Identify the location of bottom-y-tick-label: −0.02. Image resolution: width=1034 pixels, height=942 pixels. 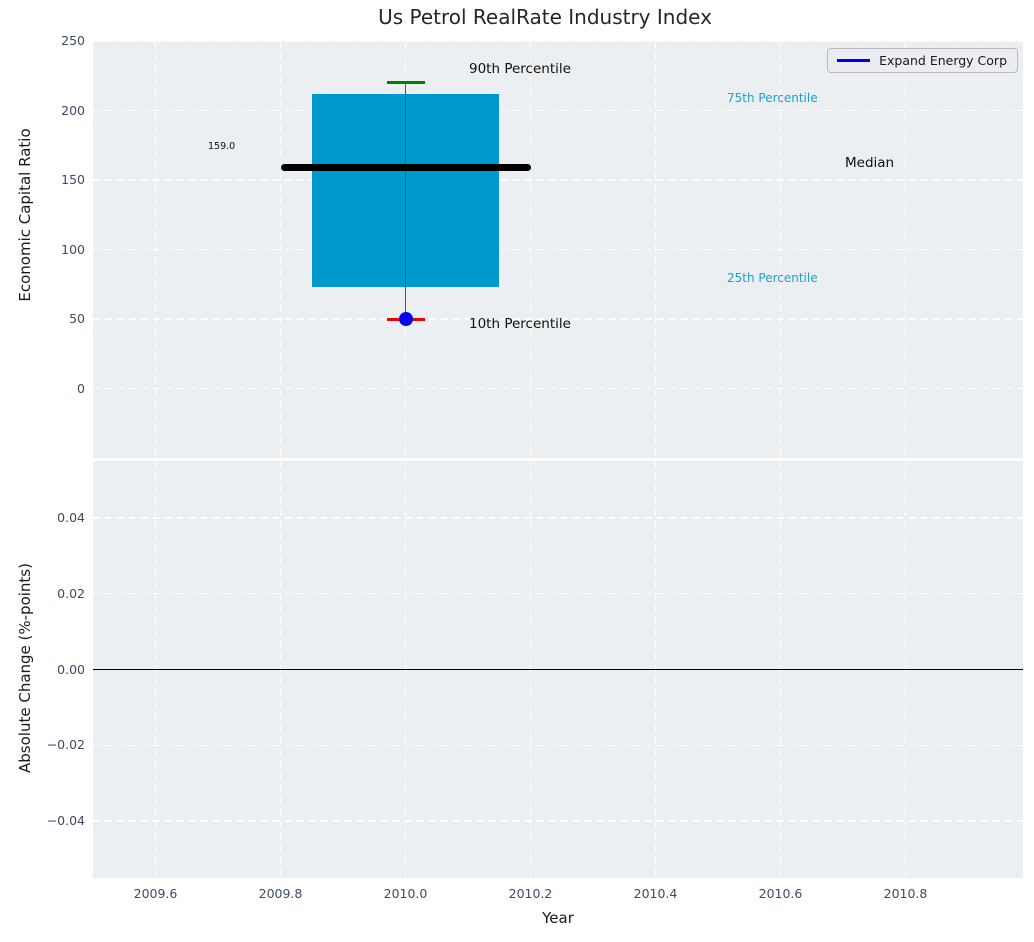
(65, 745).